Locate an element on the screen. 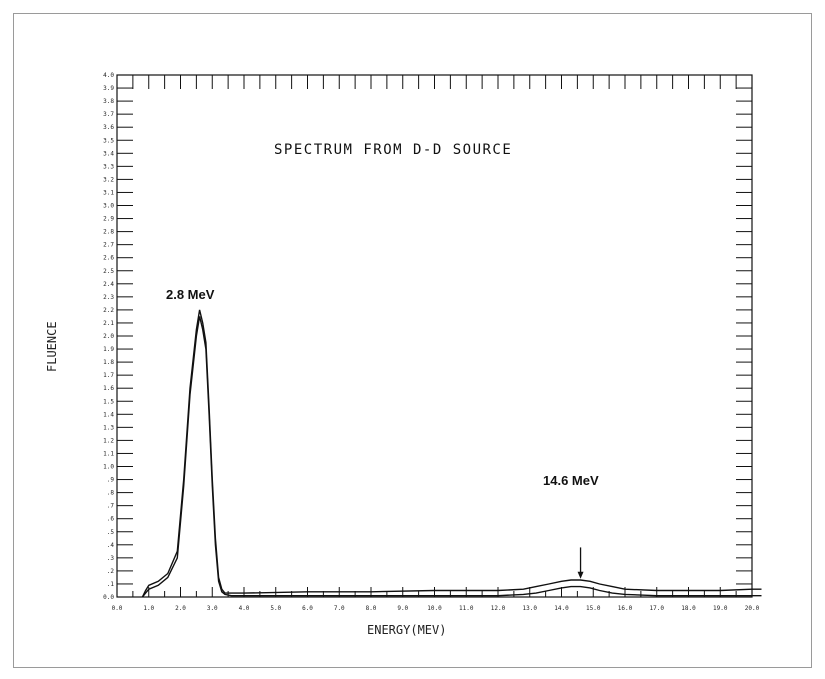 The width and height of the screenshot is (825, 679). y-tick-label: 4.0 is located at coordinates (108, 75).